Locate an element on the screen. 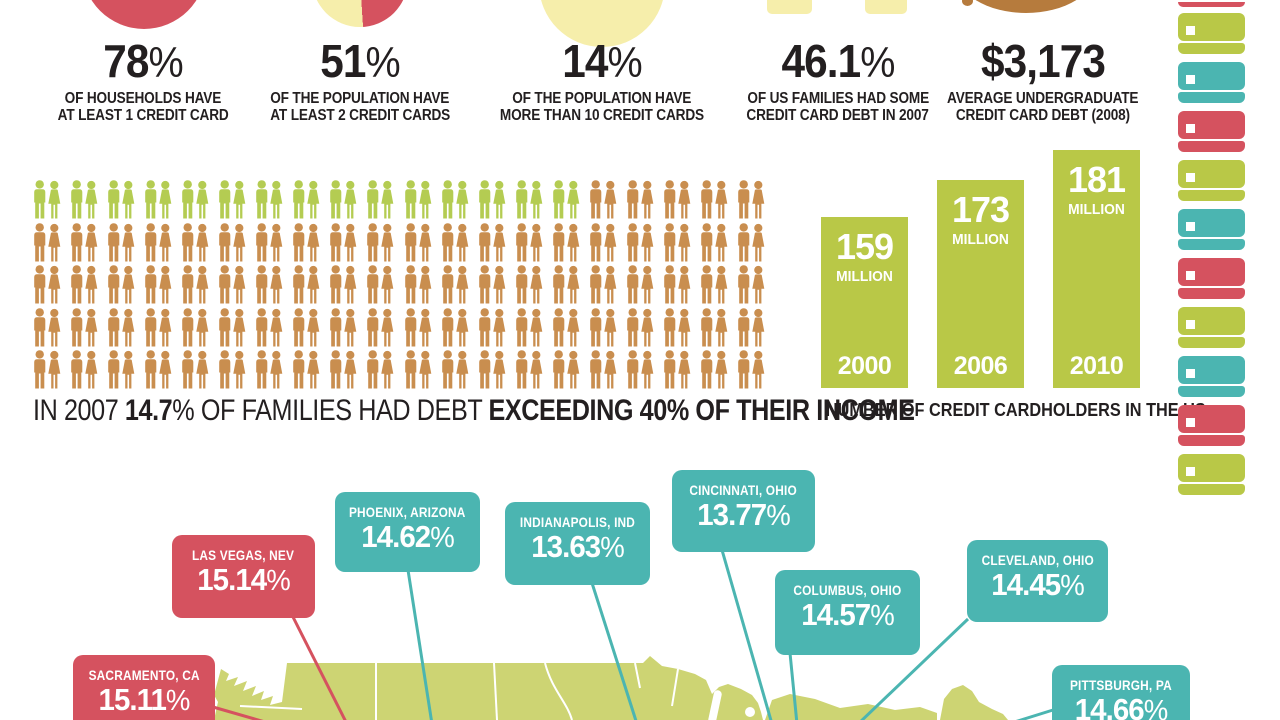 This screenshot has height=720, width=1280. stat-value: 51% is located at coordinates (360, 61).